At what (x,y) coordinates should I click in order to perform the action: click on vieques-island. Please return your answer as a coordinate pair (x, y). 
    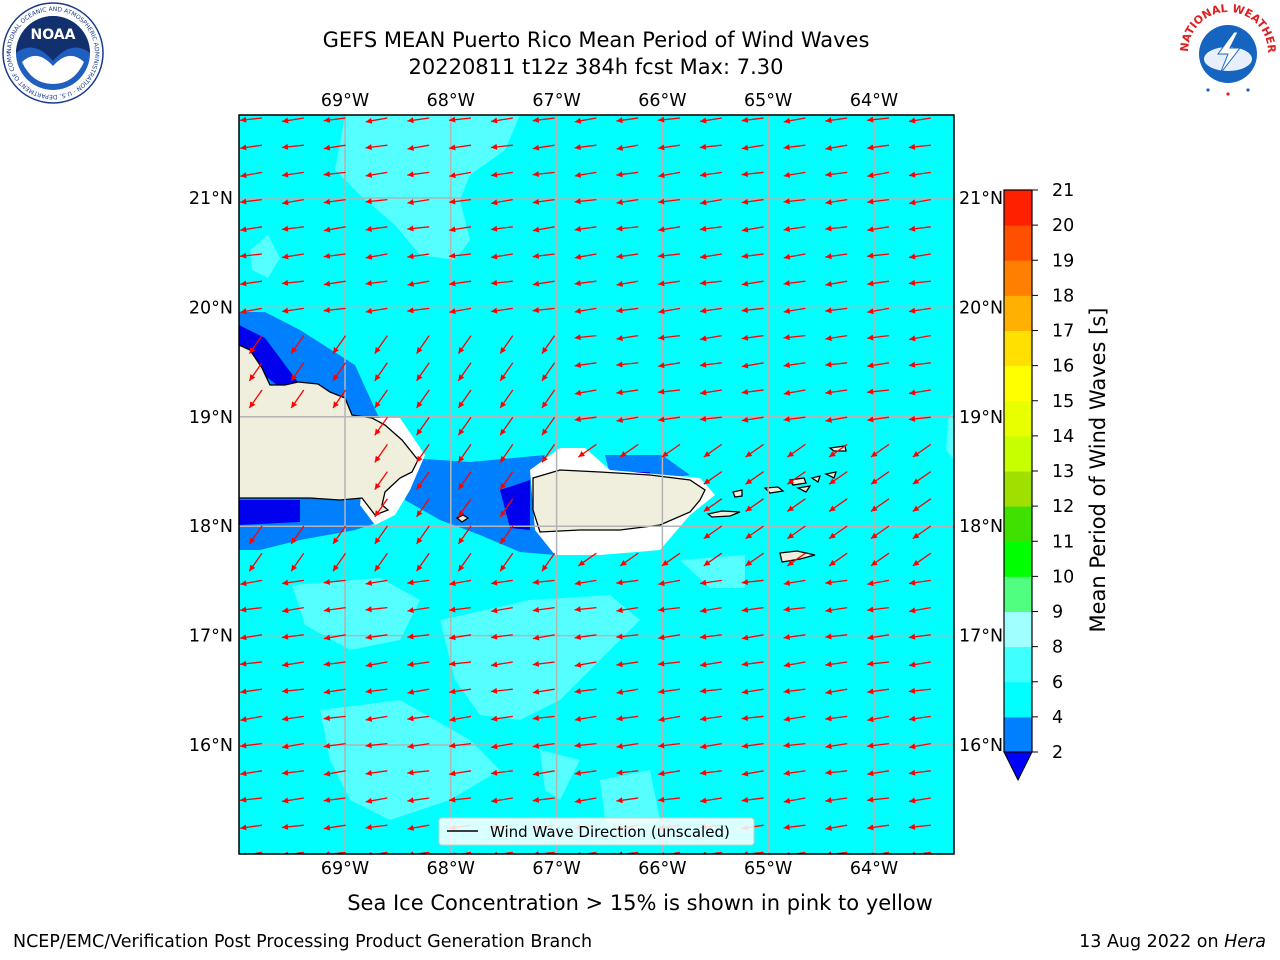
    Looking at the image, I should click on (723, 514).